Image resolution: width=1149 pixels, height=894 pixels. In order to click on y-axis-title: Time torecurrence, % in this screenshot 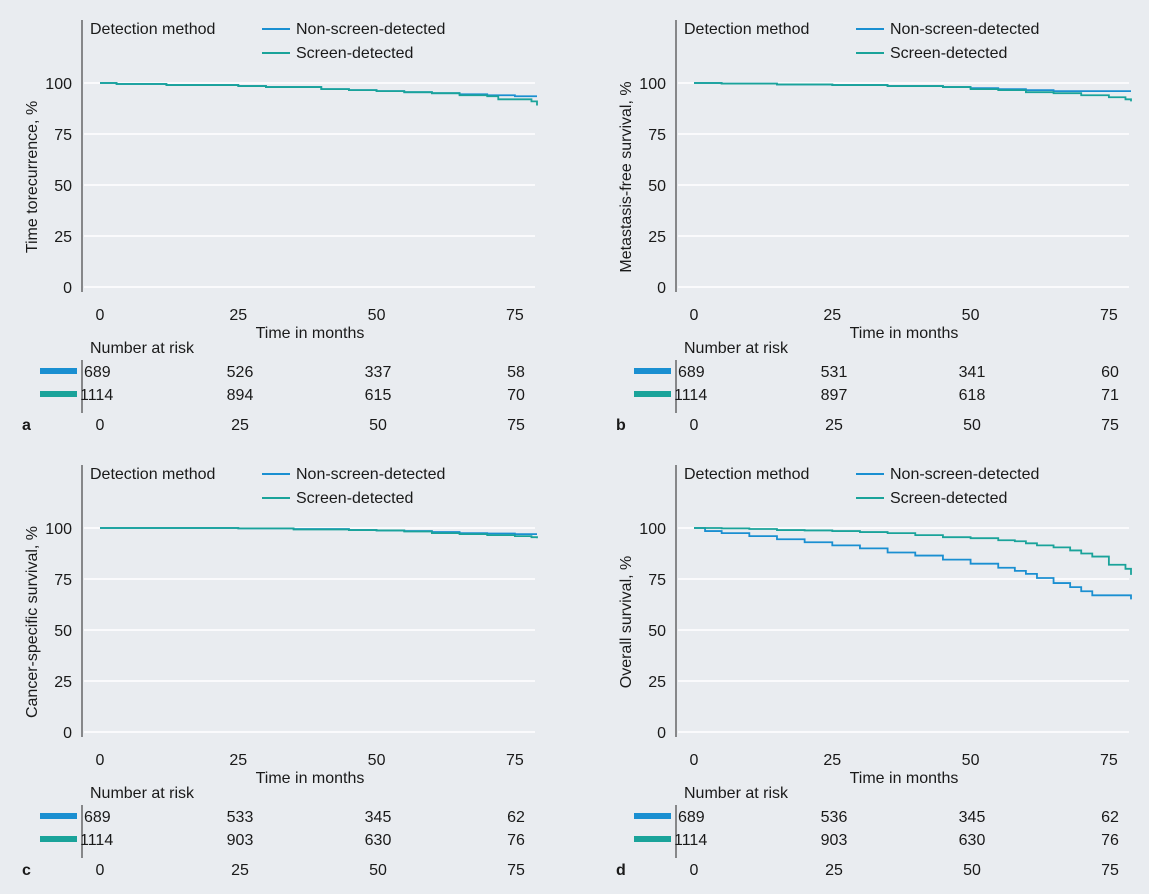, I will do `click(32, 177)`.